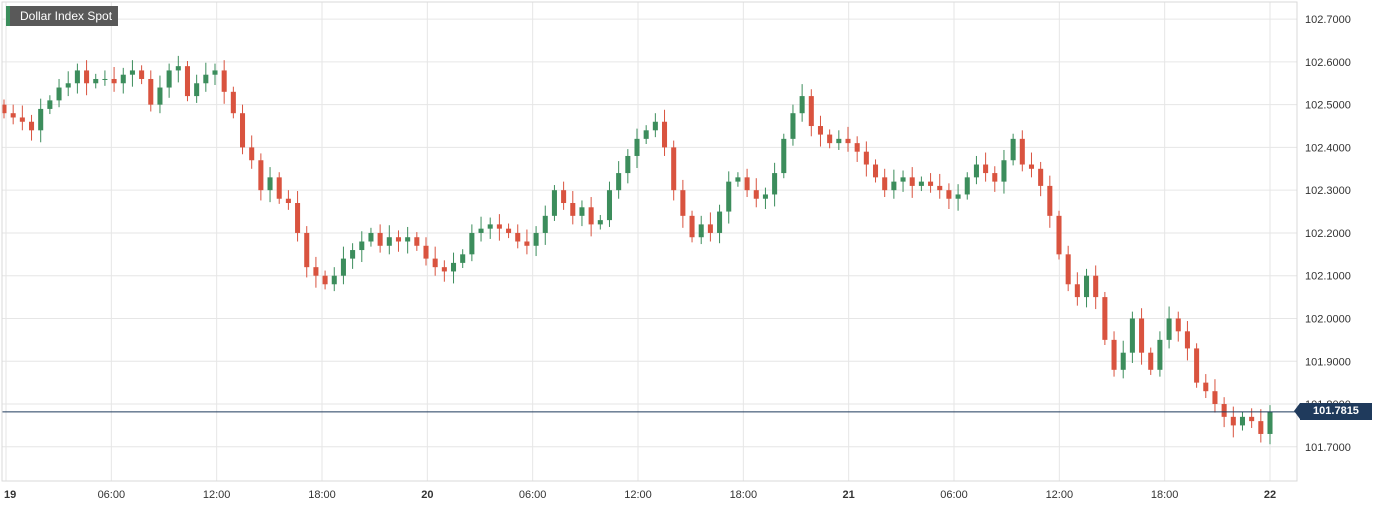 Image resolution: width=1374 pixels, height=512 pixels. Describe the element at coordinates (62, 16) in the screenshot. I see `chart-title: Dollar Index Spot` at that location.